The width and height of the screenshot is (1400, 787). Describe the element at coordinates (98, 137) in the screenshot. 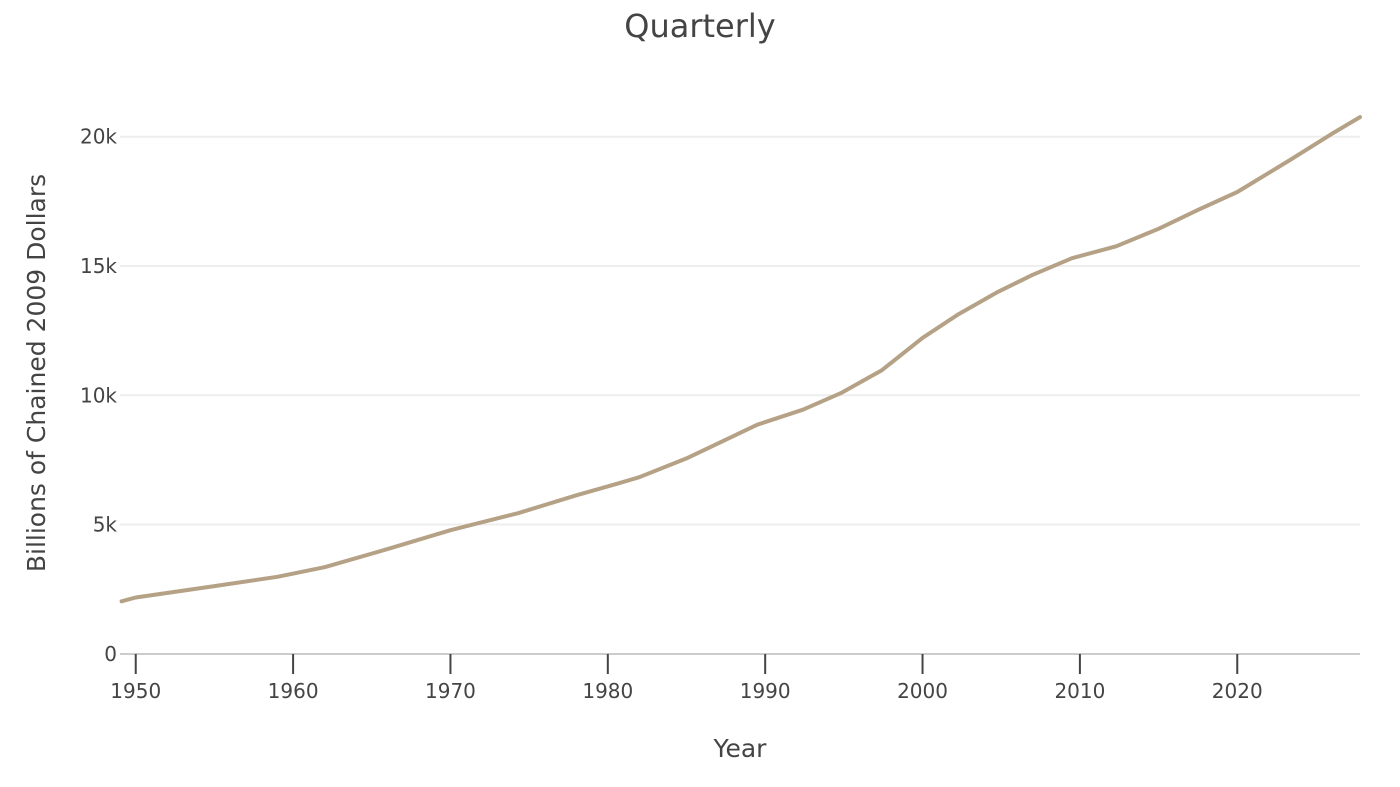

I see `y-tick-label: 20k` at that location.